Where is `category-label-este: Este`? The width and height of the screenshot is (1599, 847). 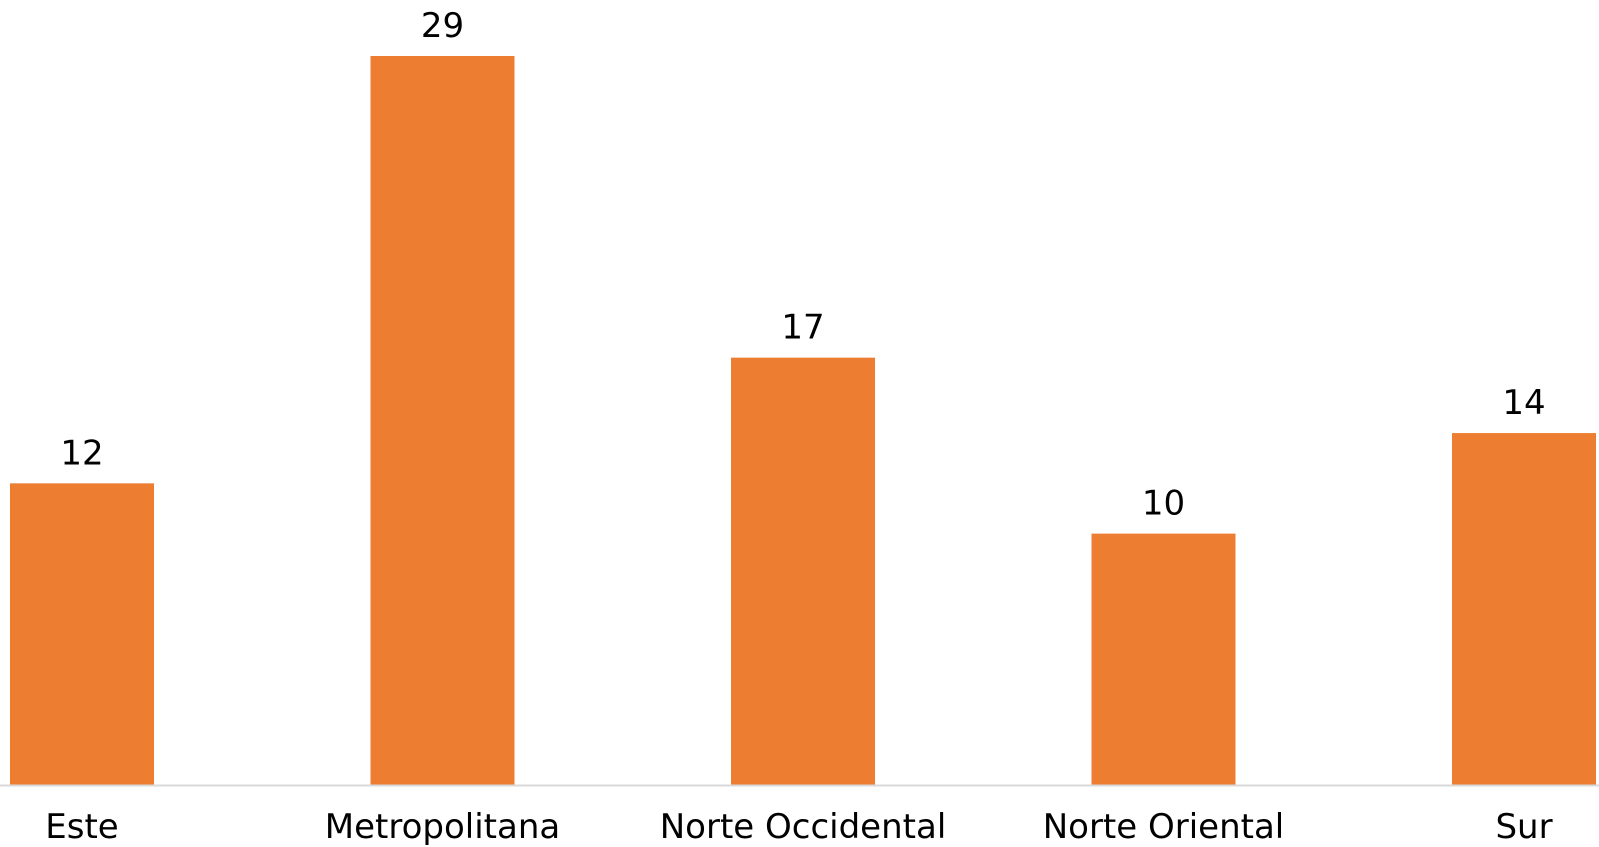
category-label-este: Este is located at coordinates (81, 827).